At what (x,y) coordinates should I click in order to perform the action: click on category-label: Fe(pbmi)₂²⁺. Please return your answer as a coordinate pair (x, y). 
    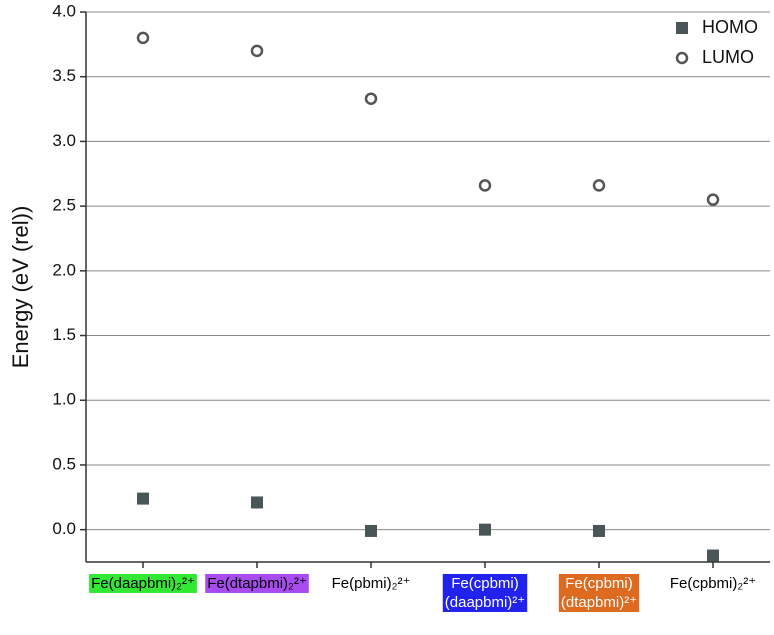
    Looking at the image, I should click on (371, 583).